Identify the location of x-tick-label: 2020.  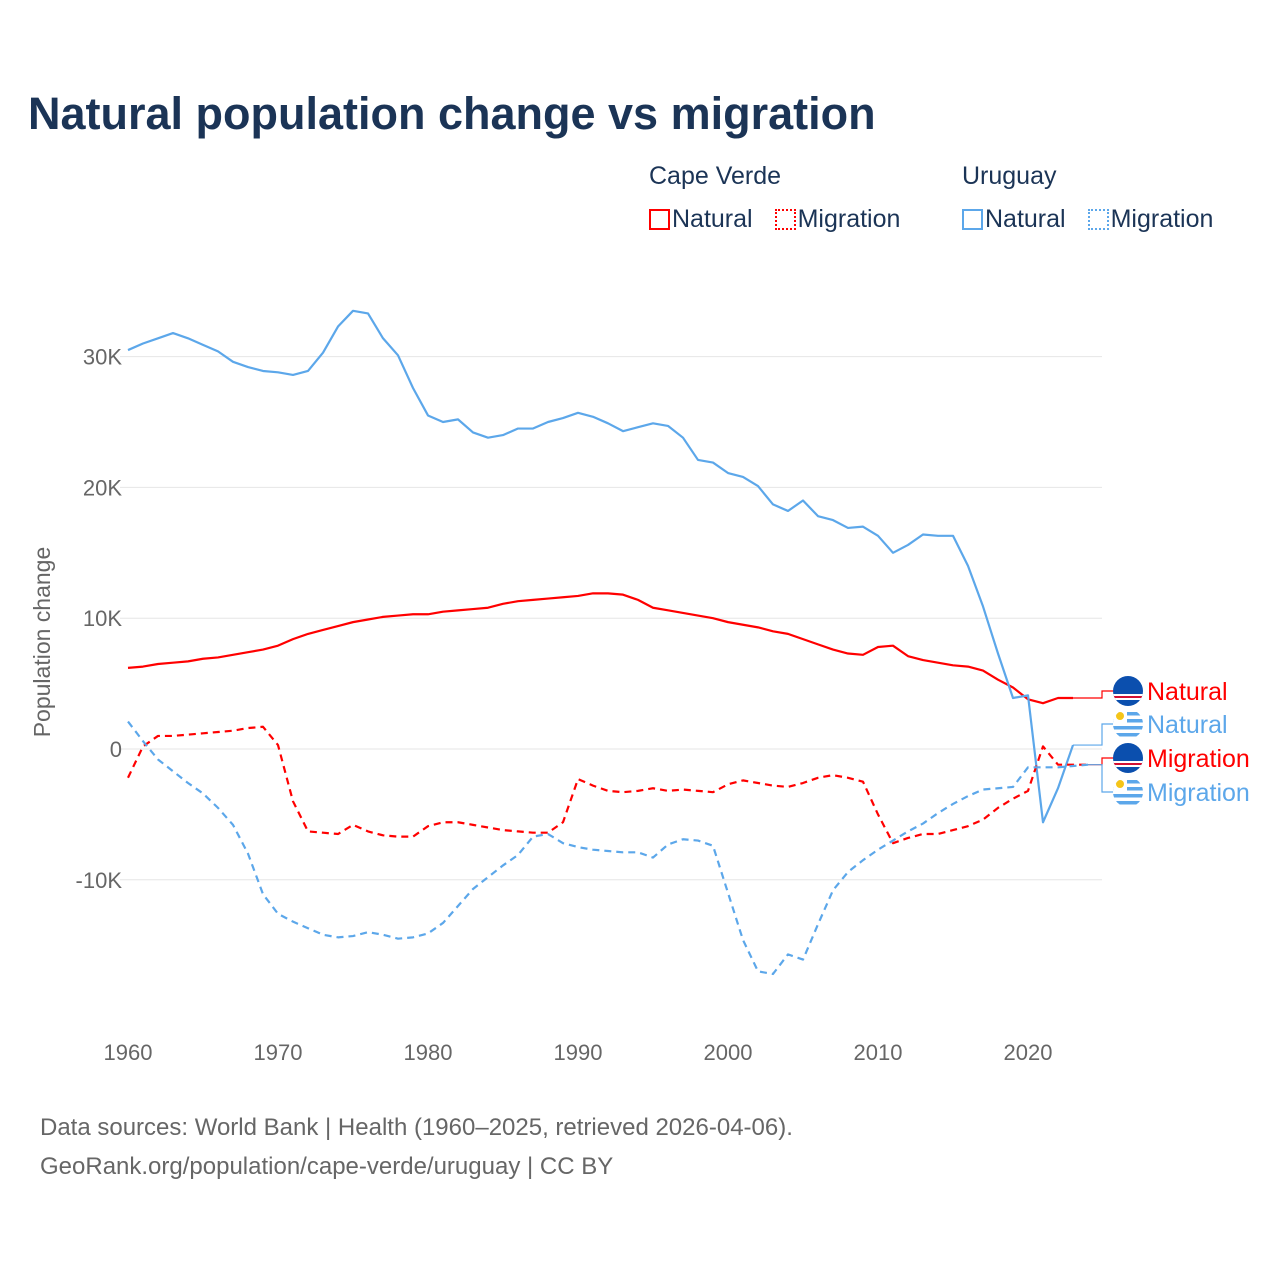
(1028, 1052).